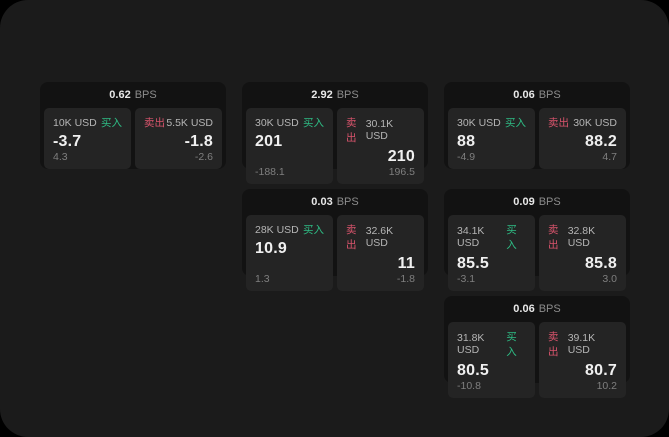 This screenshot has height=437, width=669. Describe the element at coordinates (466, 141) in the screenshot. I see `buy-price: 88` at that location.